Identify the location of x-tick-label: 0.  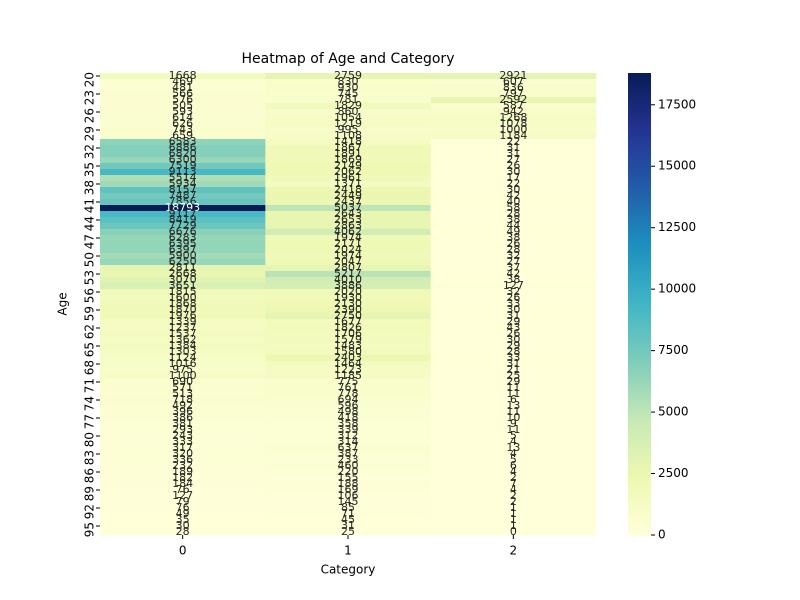
(183, 551).